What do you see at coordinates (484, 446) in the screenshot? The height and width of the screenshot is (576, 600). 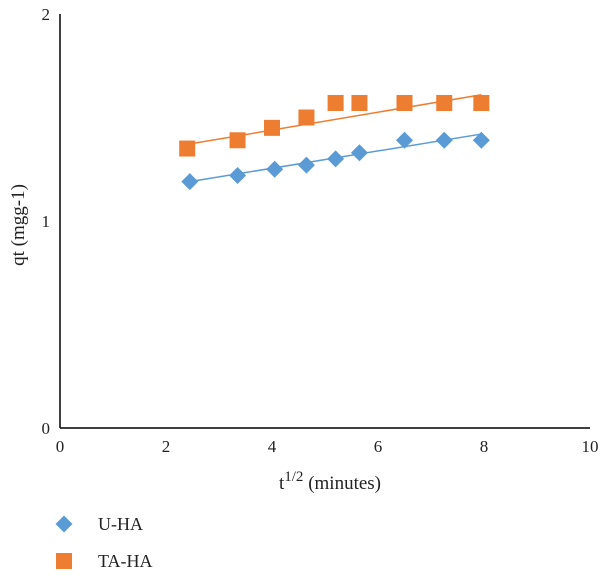 I see `x-tick-label: 8` at bounding box center [484, 446].